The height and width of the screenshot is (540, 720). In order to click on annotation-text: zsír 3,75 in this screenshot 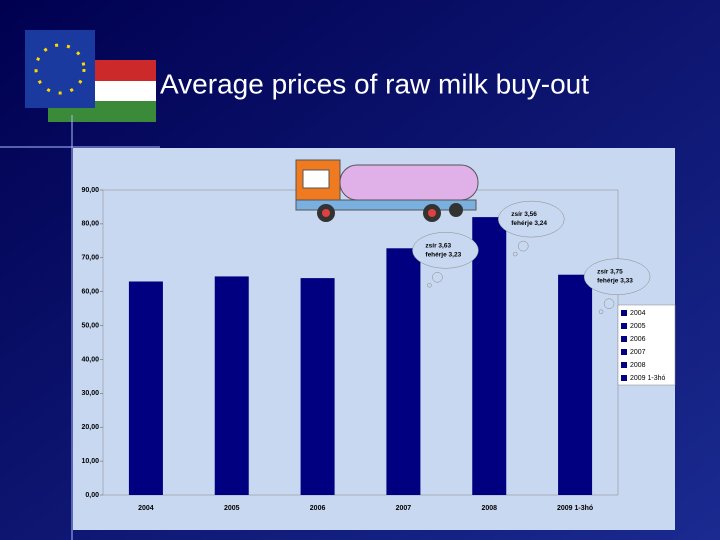, I will do `click(610, 272)`.